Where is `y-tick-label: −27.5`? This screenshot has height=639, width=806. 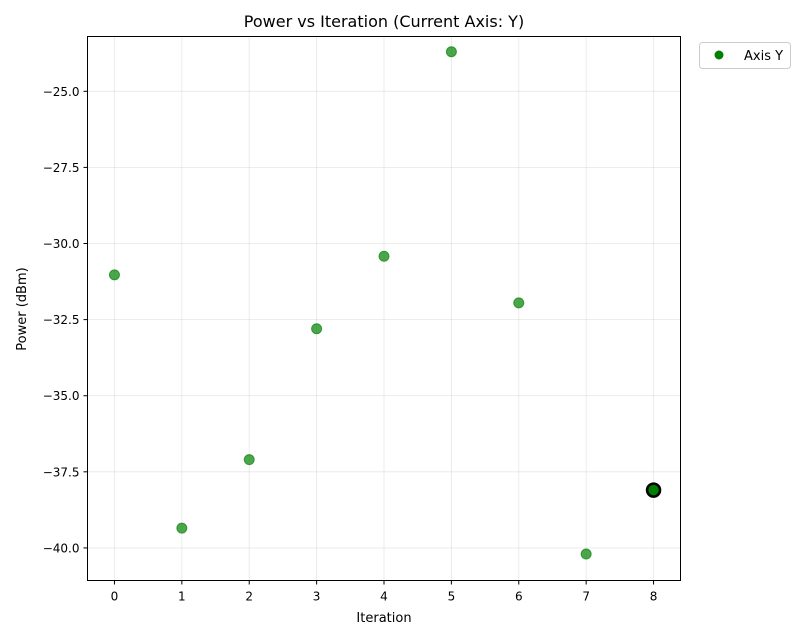
y-tick-label: −27.5 is located at coordinates (61, 168).